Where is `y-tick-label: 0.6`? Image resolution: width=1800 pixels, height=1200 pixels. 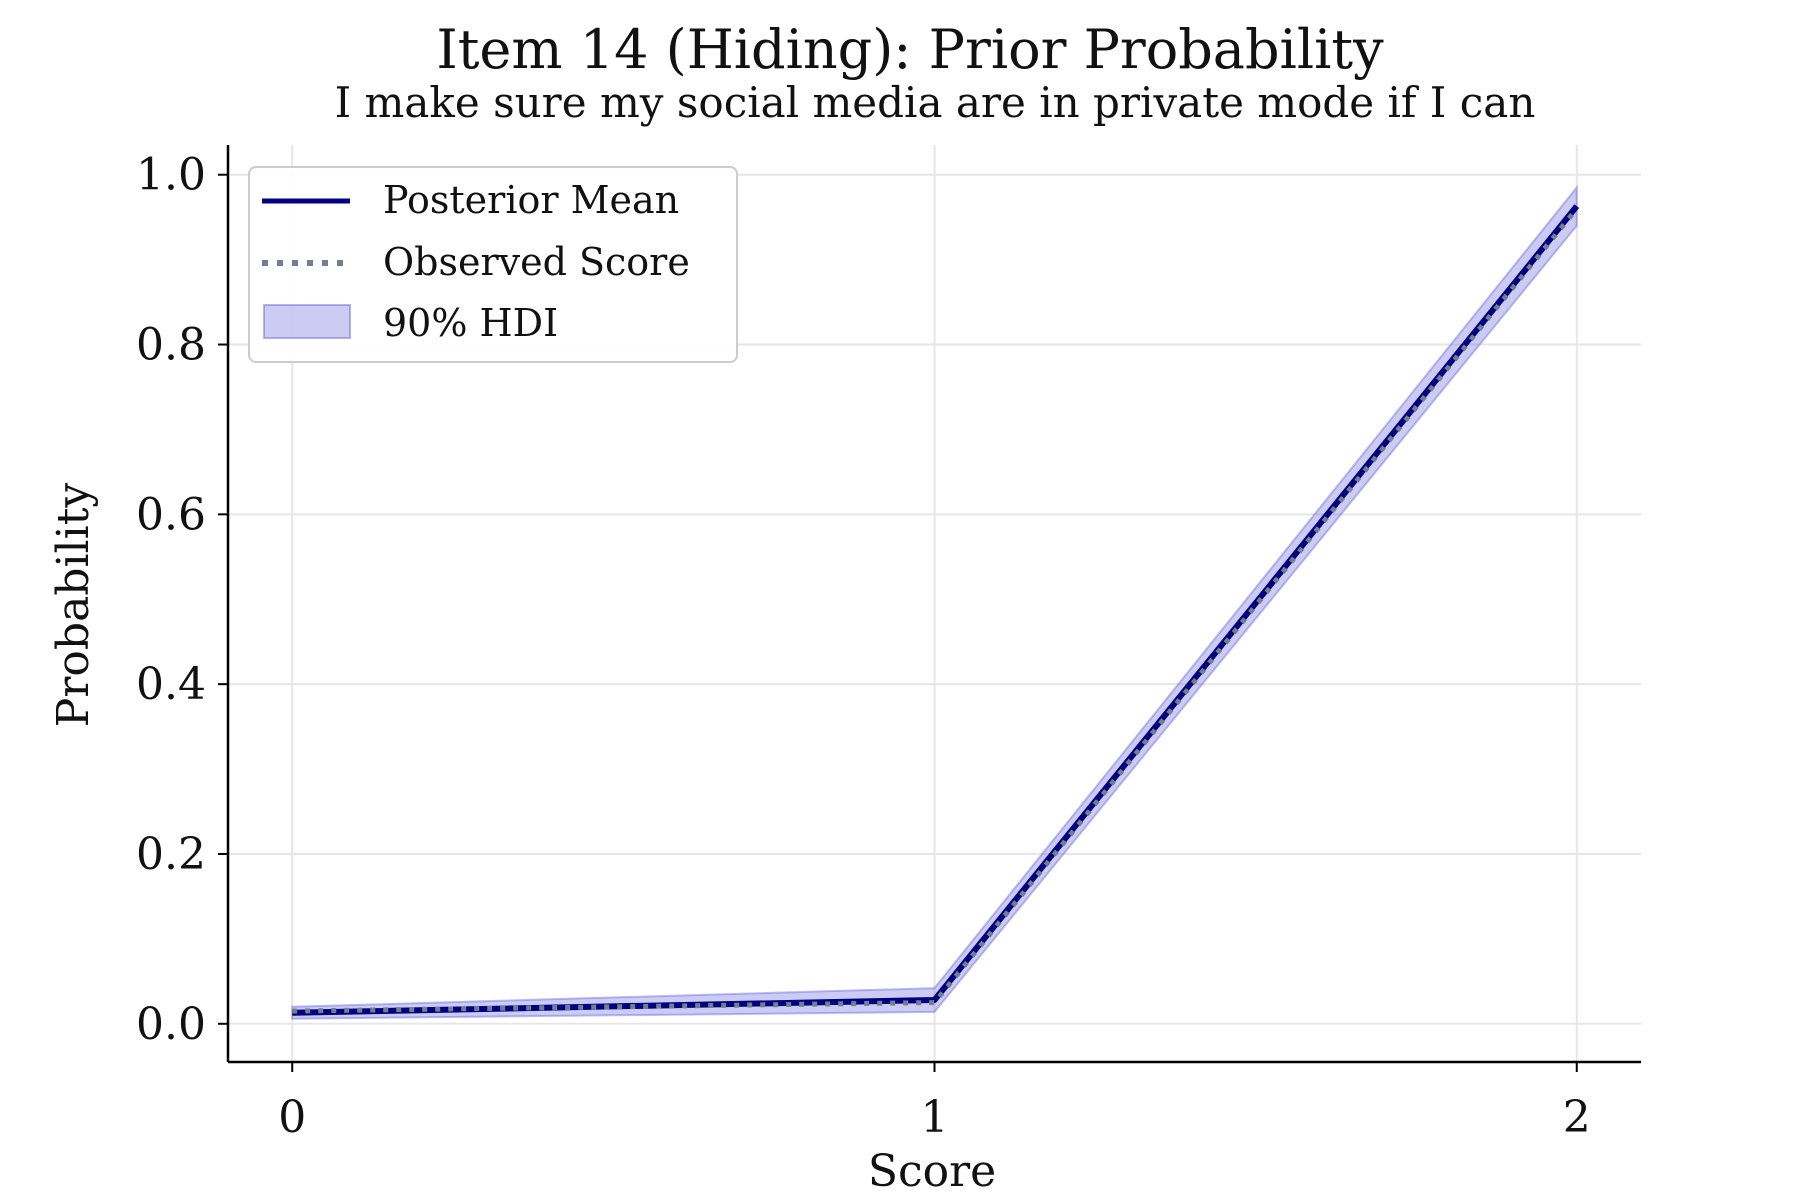
y-tick-label: 0.6 is located at coordinates (171, 514).